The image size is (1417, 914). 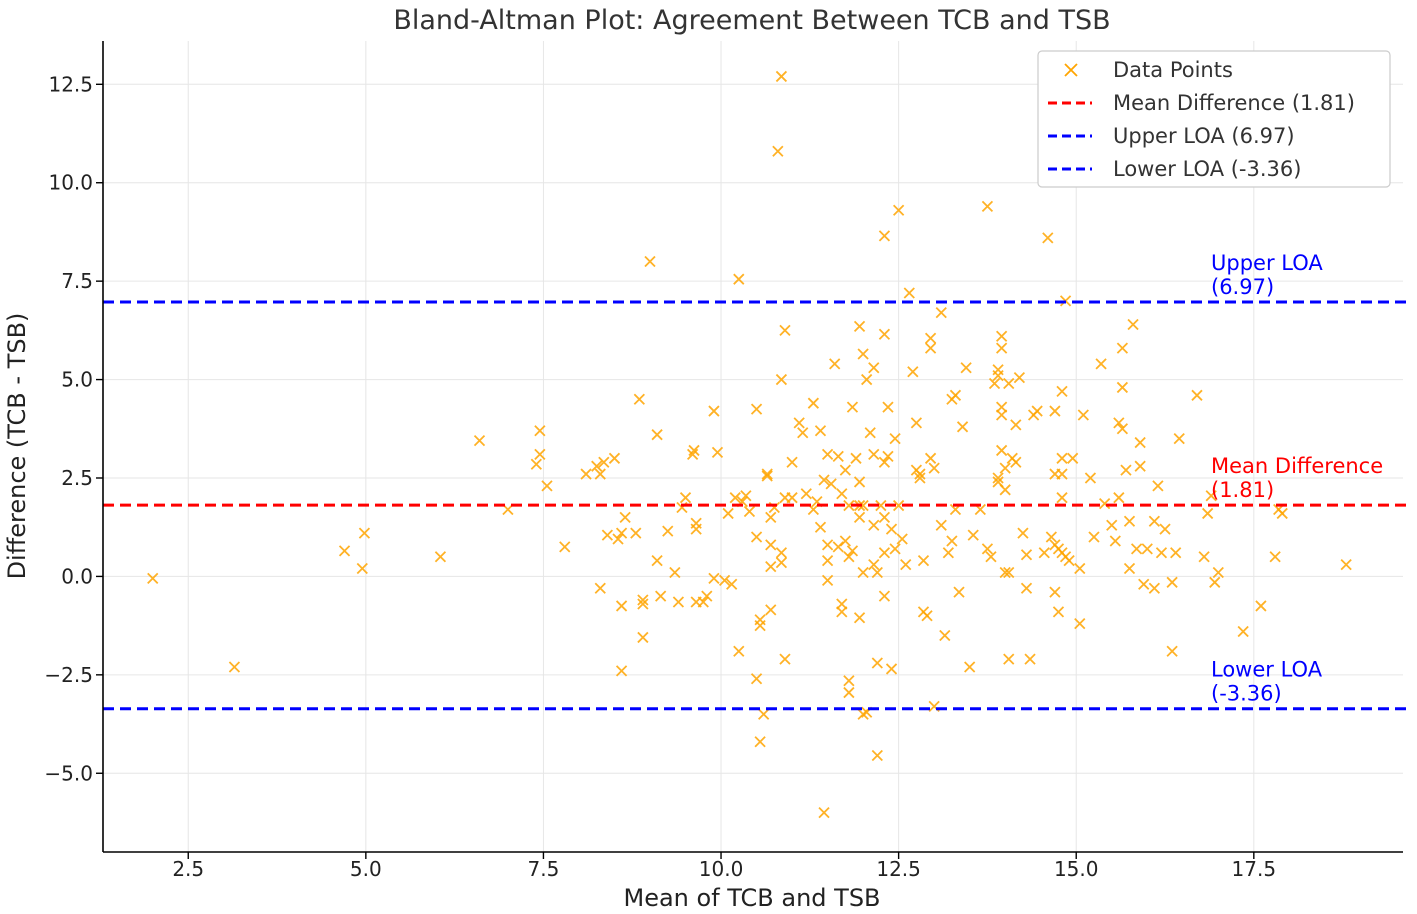 What do you see at coordinates (898, 869) in the screenshot?
I see `x-tick-label: 12.5` at bounding box center [898, 869].